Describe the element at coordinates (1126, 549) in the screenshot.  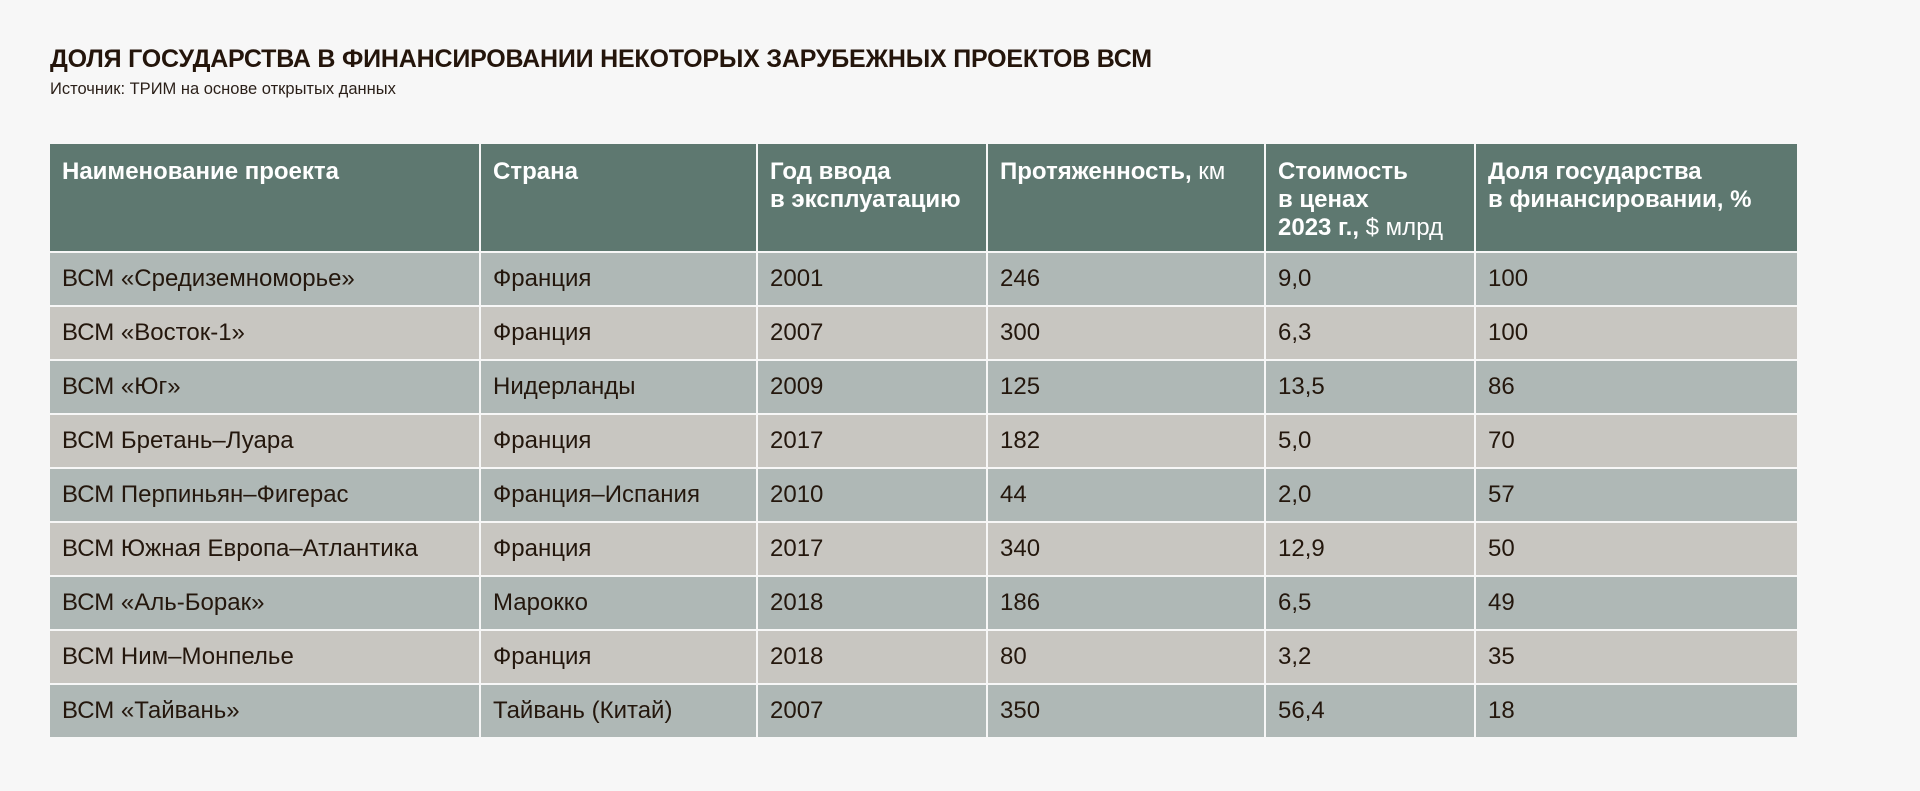
I see `cell-length: 340` at that location.